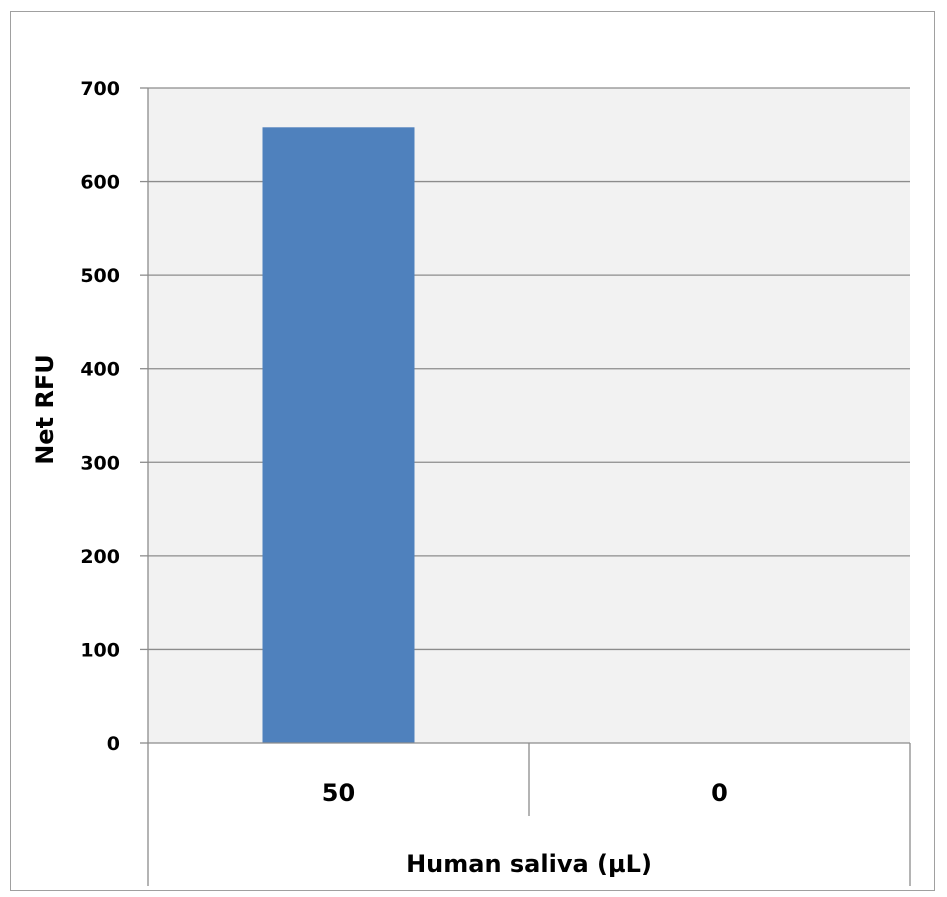 This screenshot has width=947, height=897. Describe the element at coordinates (113, 744) in the screenshot. I see `y-tick-label: 0` at that location.